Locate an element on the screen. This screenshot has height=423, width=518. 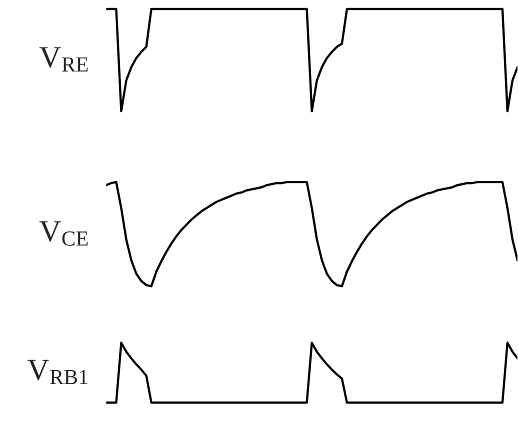
y-axis-title: V$_{RE}$ is located at coordinates (63, 59).